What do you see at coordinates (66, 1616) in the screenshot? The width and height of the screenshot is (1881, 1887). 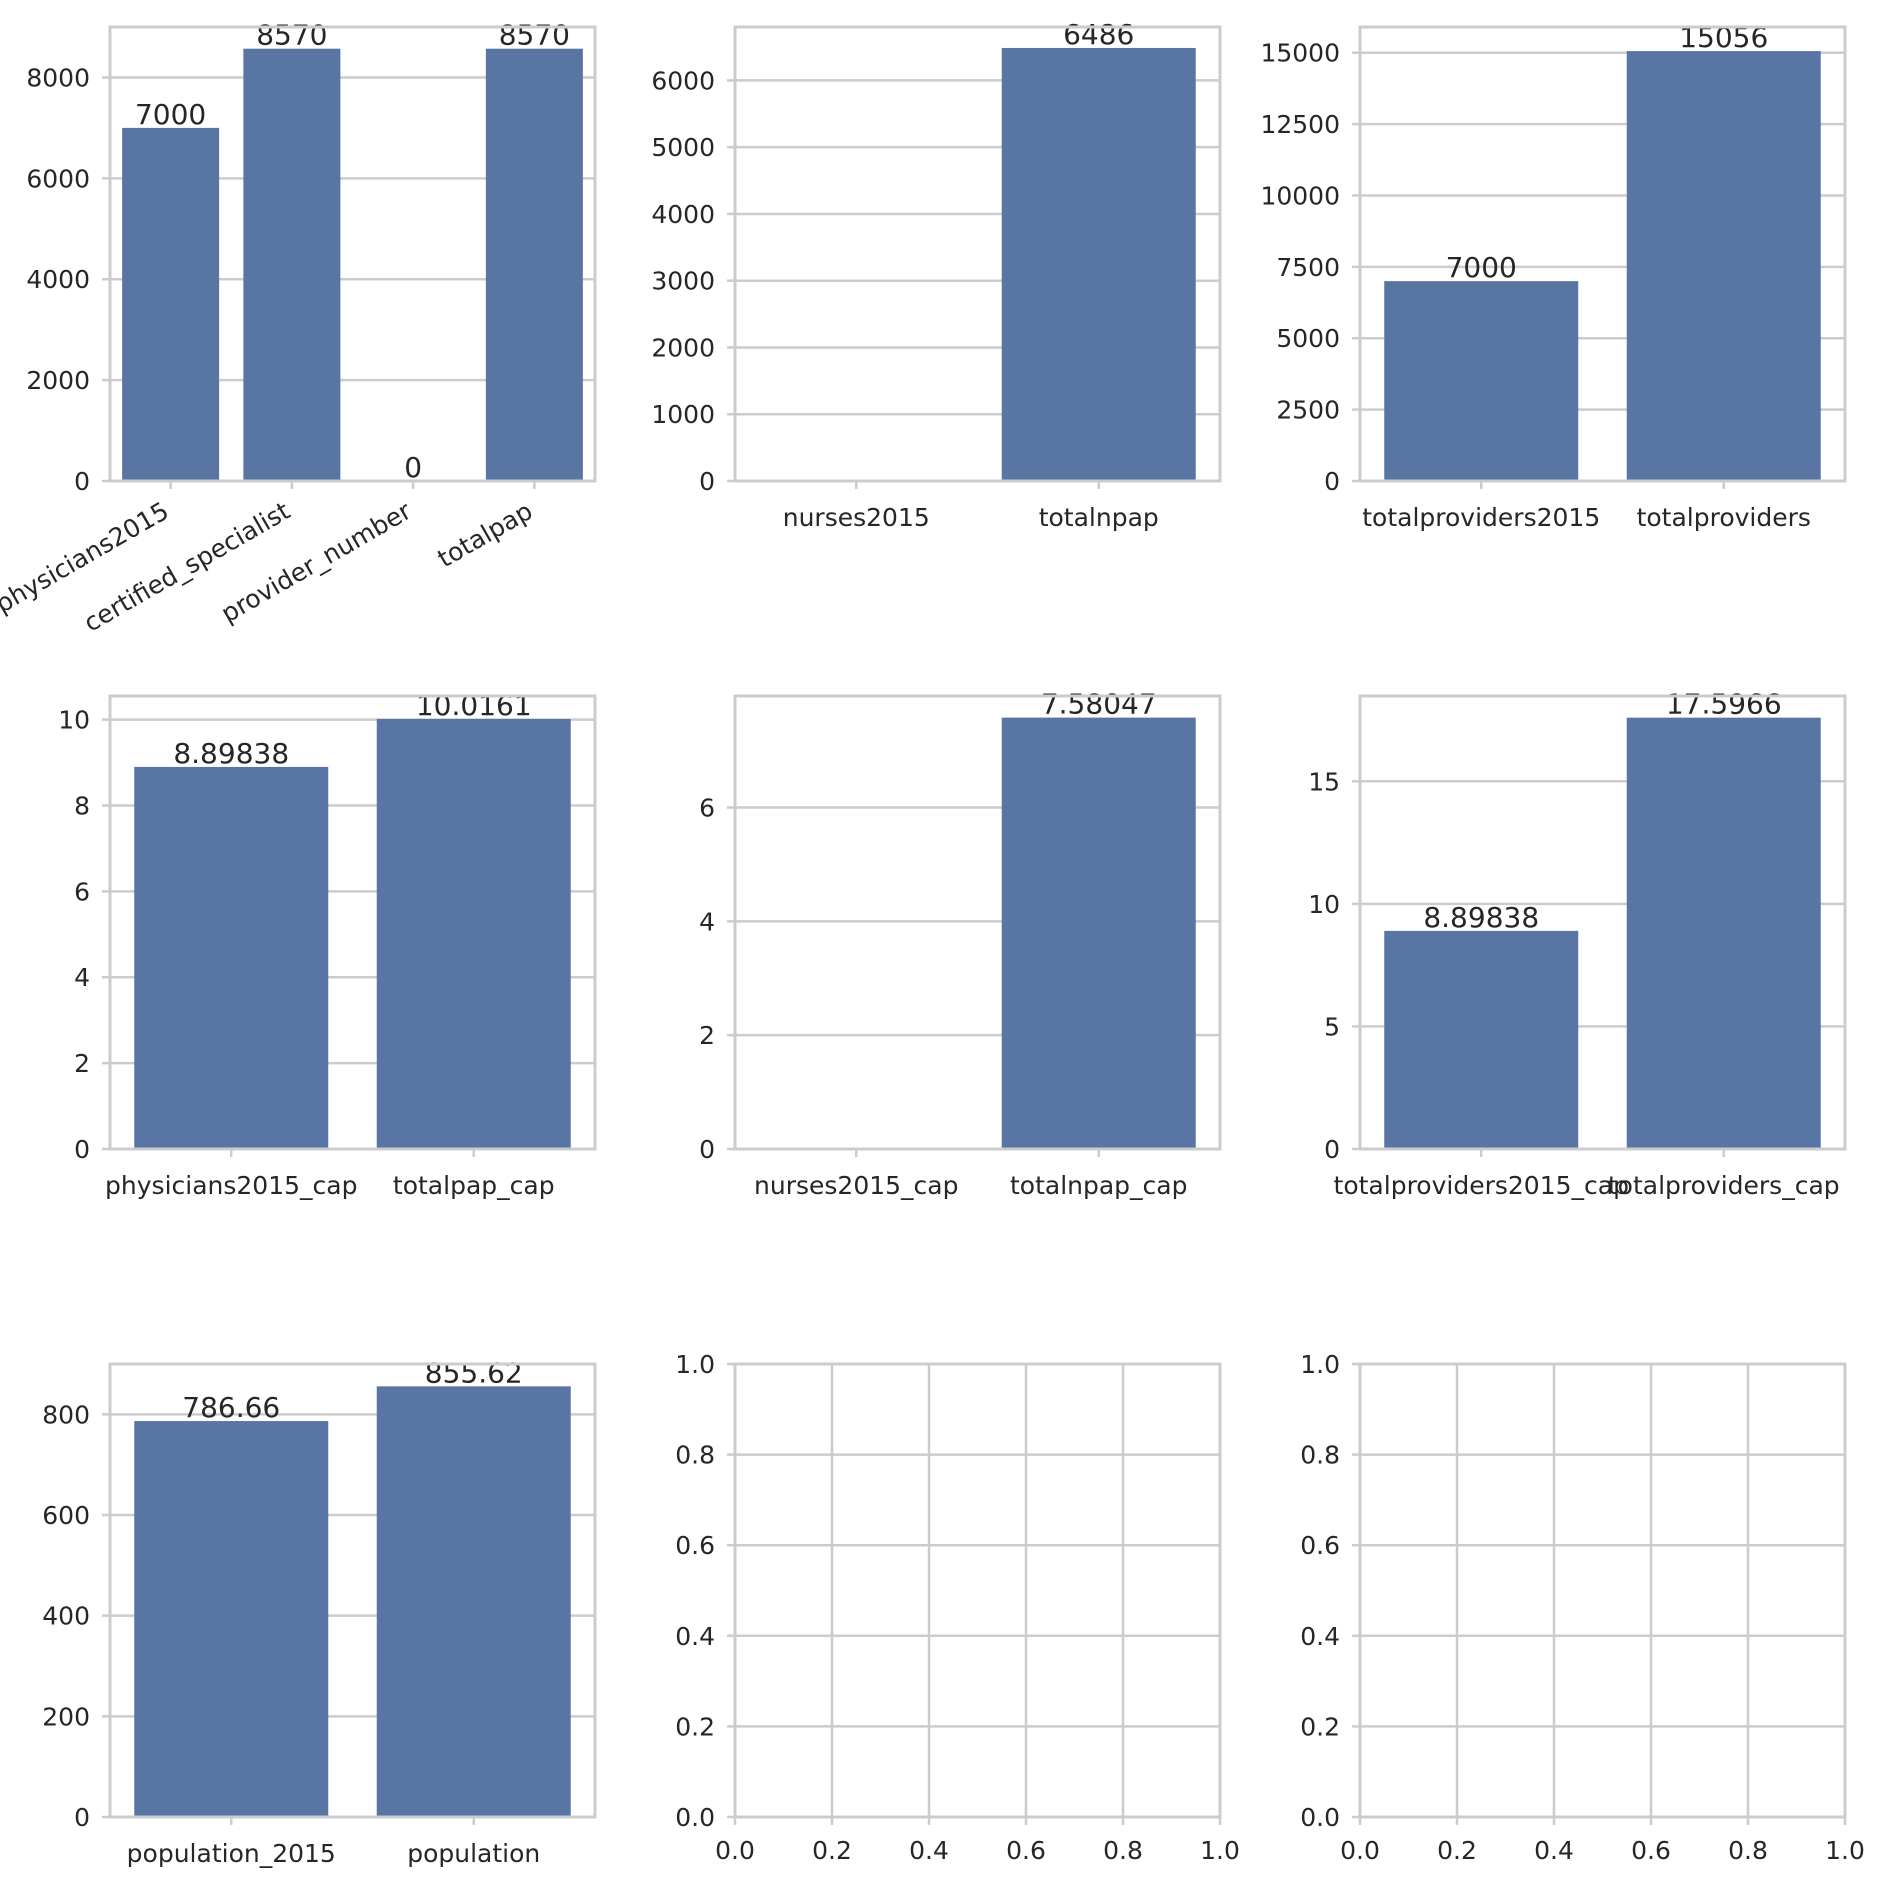 I see `y-tick-label: 400` at bounding box center [66, 1616].